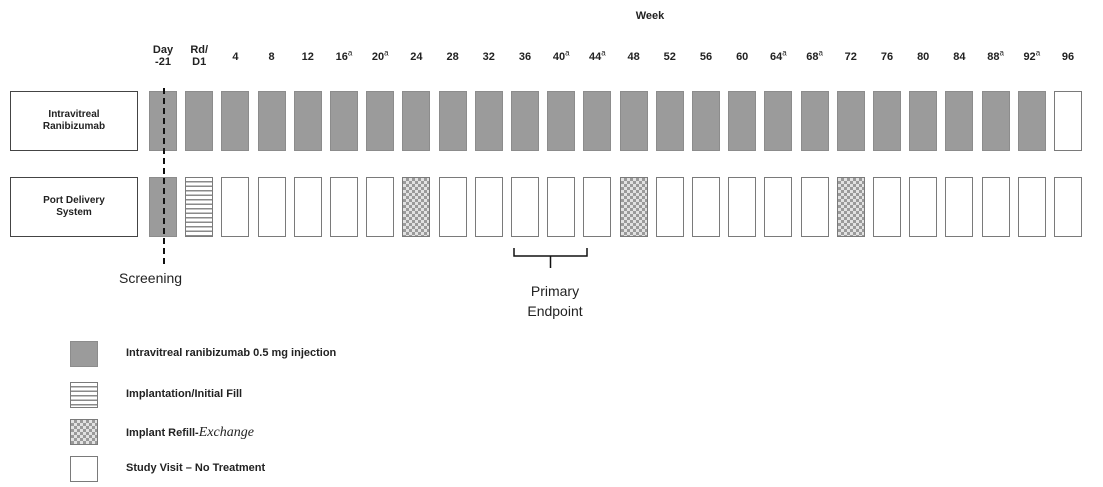  What do you see at coordinates (74, 212) in the screenshot?
I see `row-label-line: System` at bounding box center [74, 212].